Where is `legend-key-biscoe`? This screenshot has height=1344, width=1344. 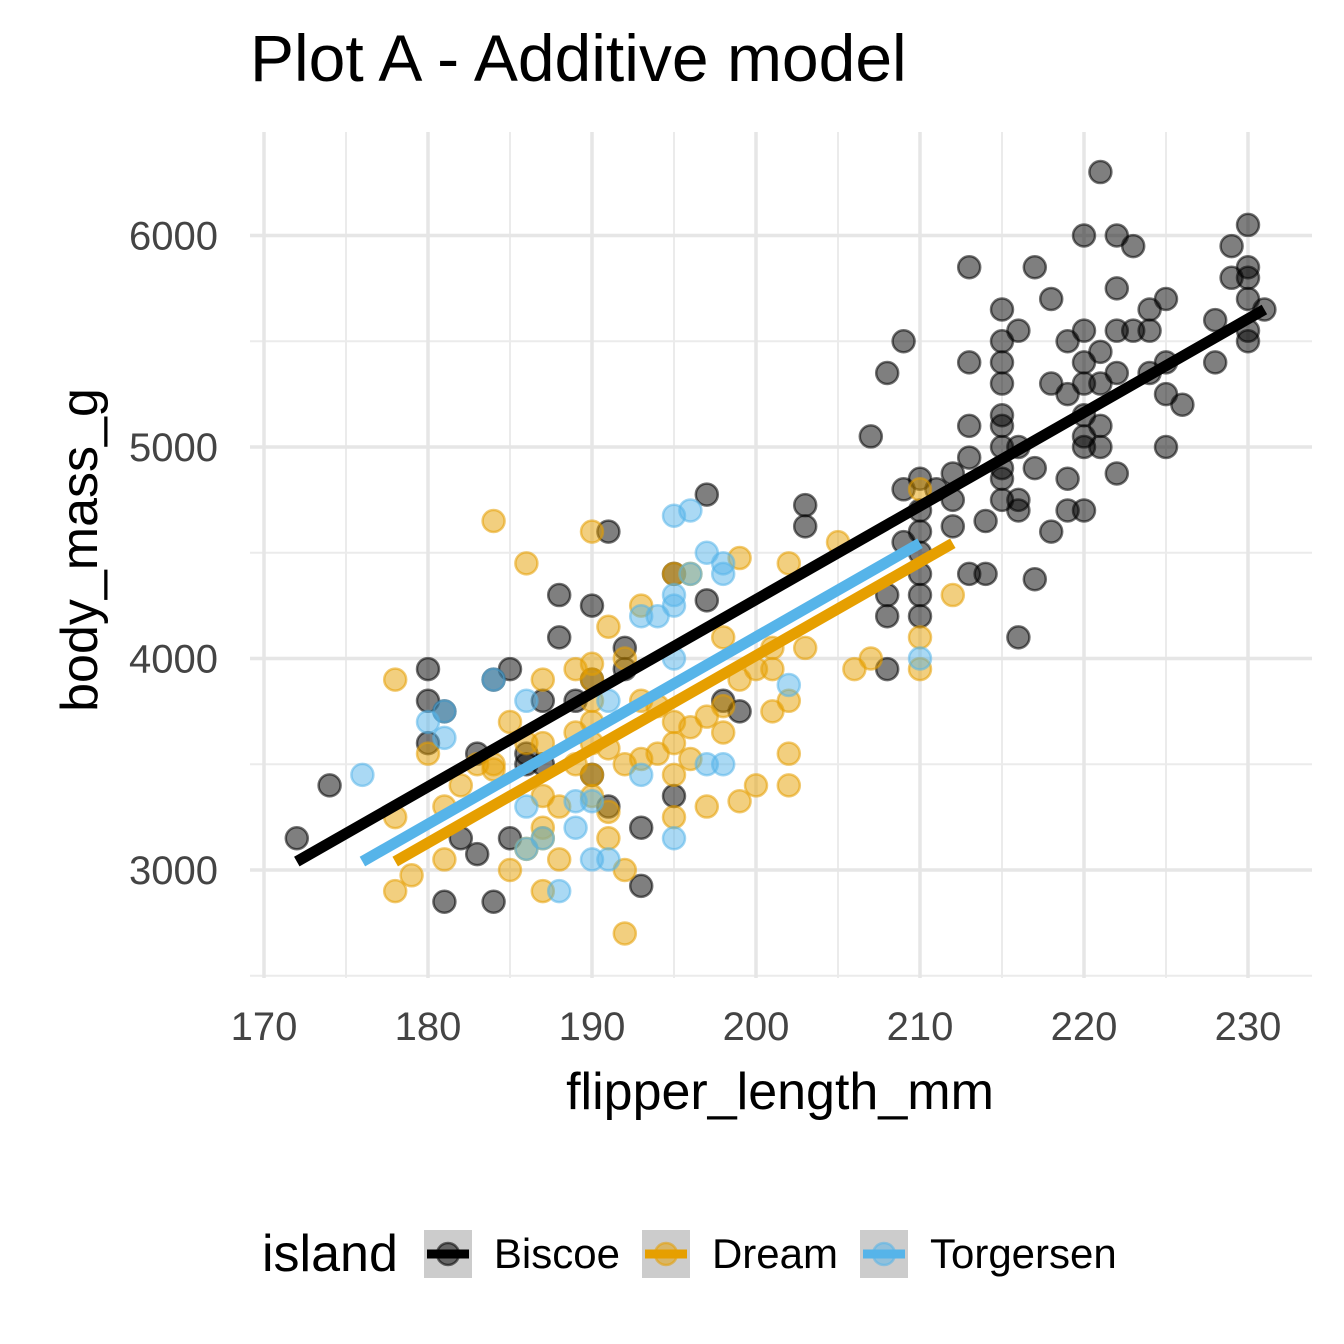 legend-key-biscoe is located at coordinates (447, 1254).